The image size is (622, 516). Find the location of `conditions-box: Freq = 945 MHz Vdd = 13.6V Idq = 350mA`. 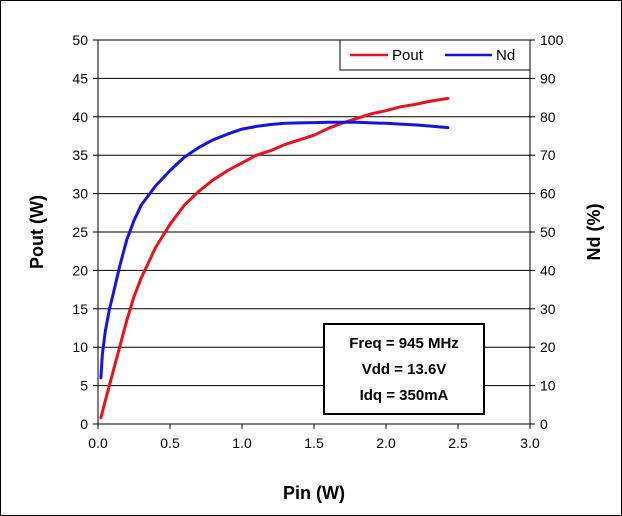

conditions-box: Freq = 945 MHz Vdd = 13.6V Idq = 350mA is located at coordinates (404, 369).